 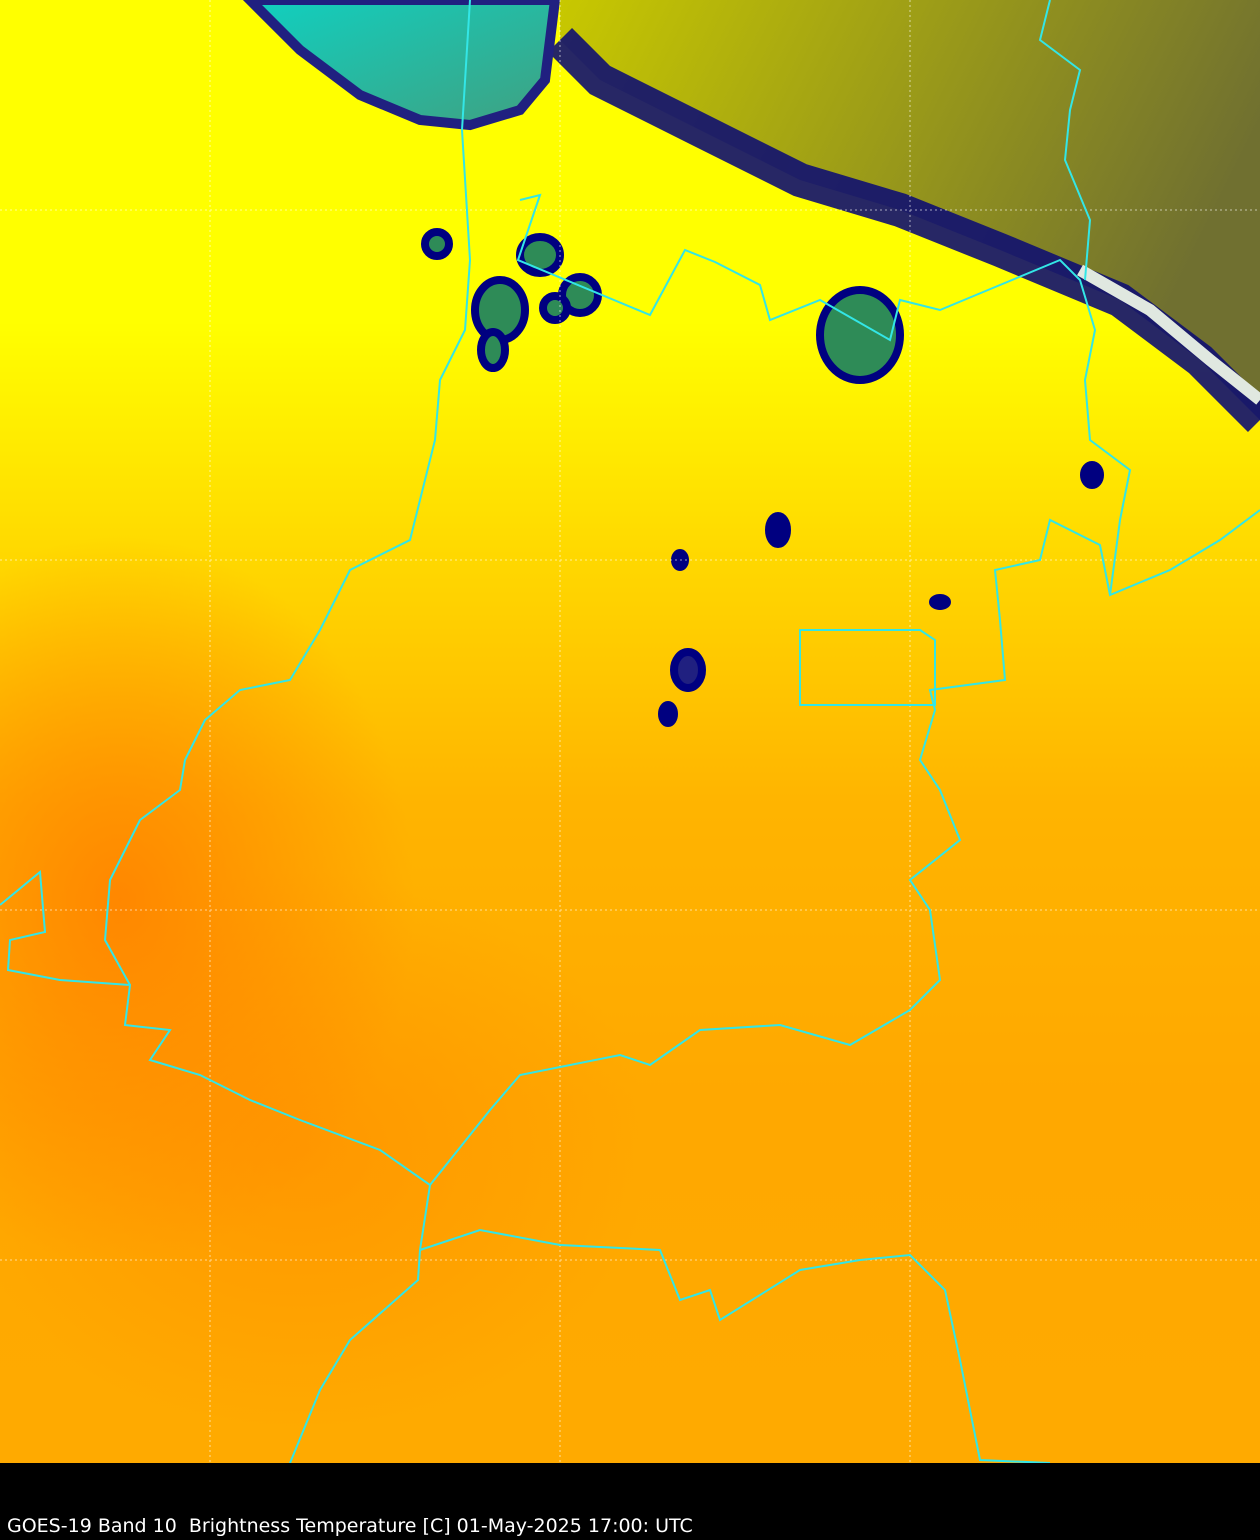 I want to click on cloud-band-core, so click(x=1168, y=334).